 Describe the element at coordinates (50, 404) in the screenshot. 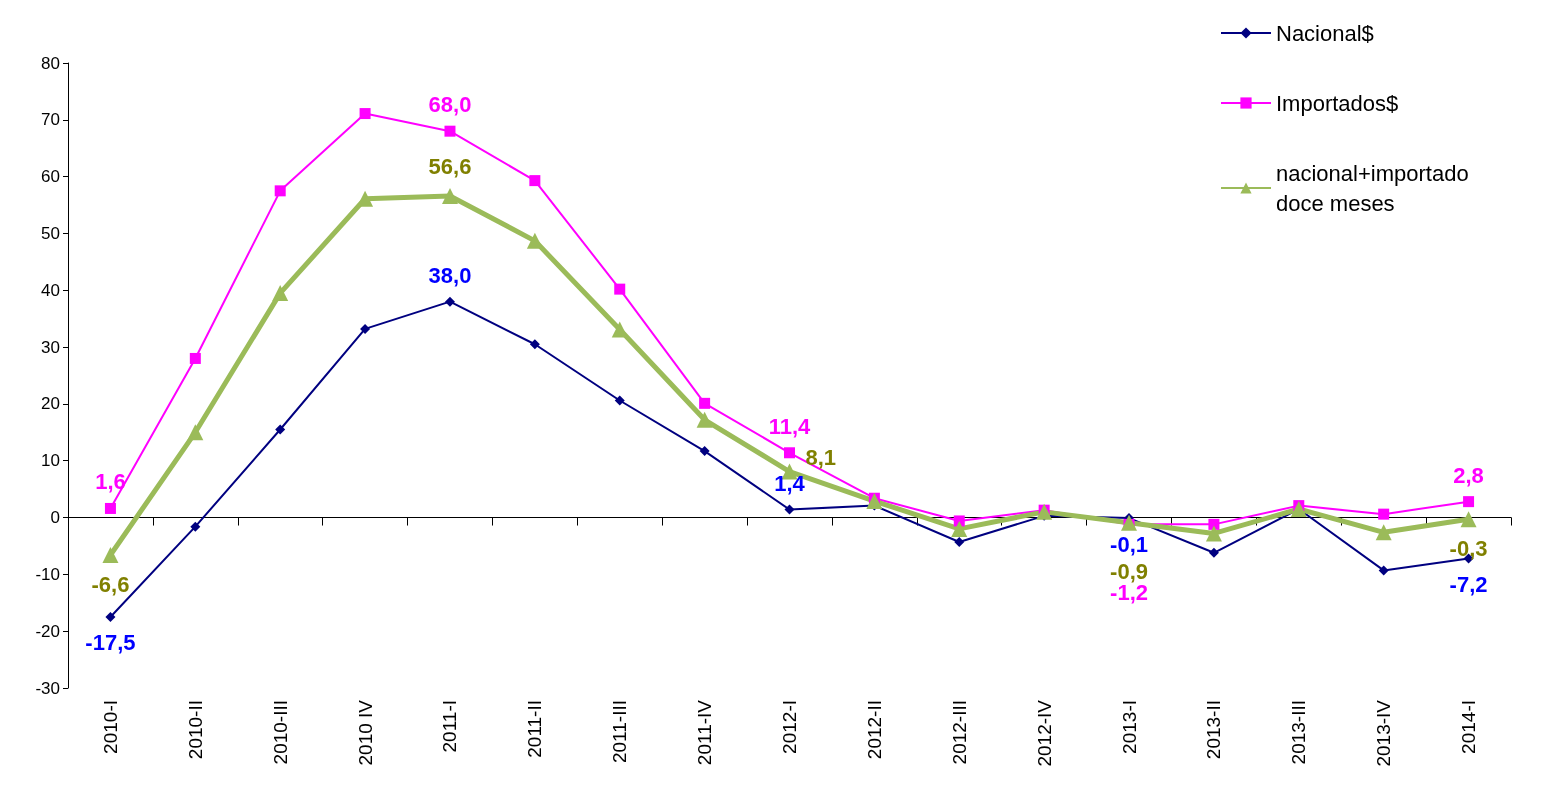

I see `y-tick-label: 20` at that location.